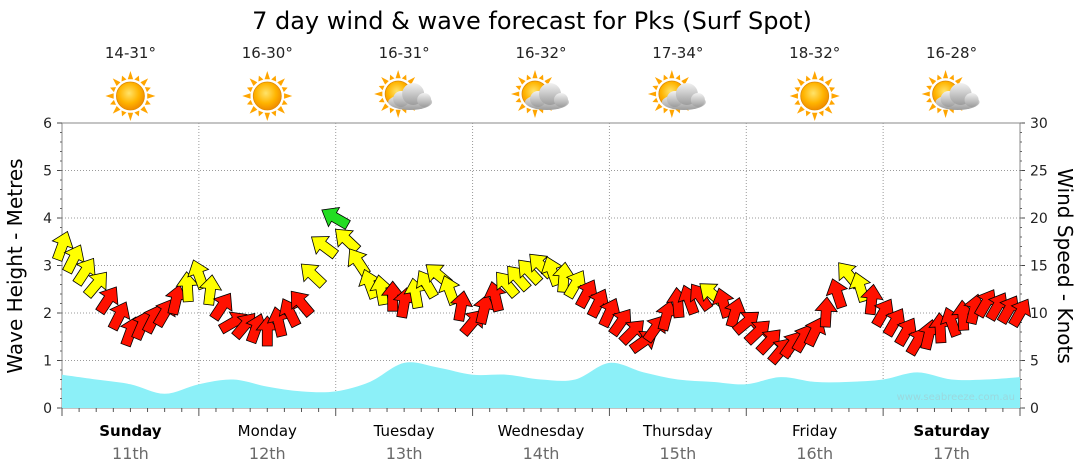 This screenshot has width=1080, height=475. I want to click on temperature-range: 16-30°, so click(267, 53).